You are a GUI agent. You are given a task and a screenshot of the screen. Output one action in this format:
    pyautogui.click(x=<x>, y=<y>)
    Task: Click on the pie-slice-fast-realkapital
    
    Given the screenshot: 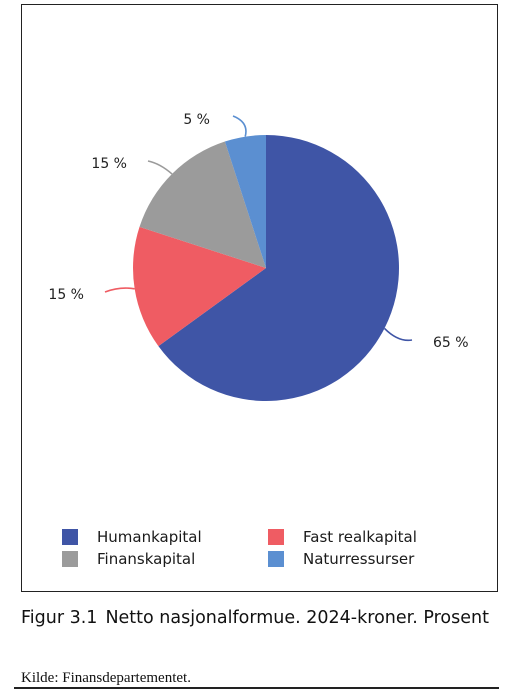 What is the action you would take?
    pyautogui.click(x=199, y=286)
    